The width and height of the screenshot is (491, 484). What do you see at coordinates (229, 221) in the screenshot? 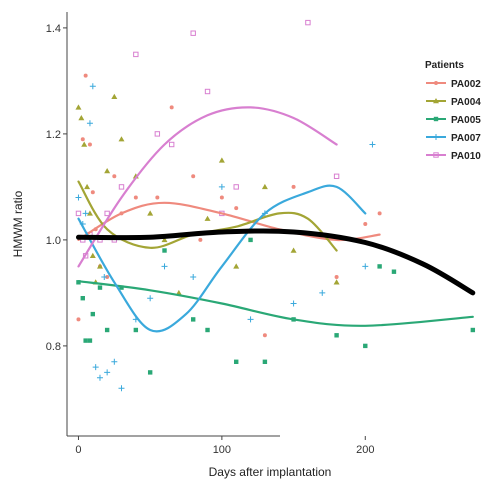
I see `fit-line-pa002` at bounding box center [229, 221].